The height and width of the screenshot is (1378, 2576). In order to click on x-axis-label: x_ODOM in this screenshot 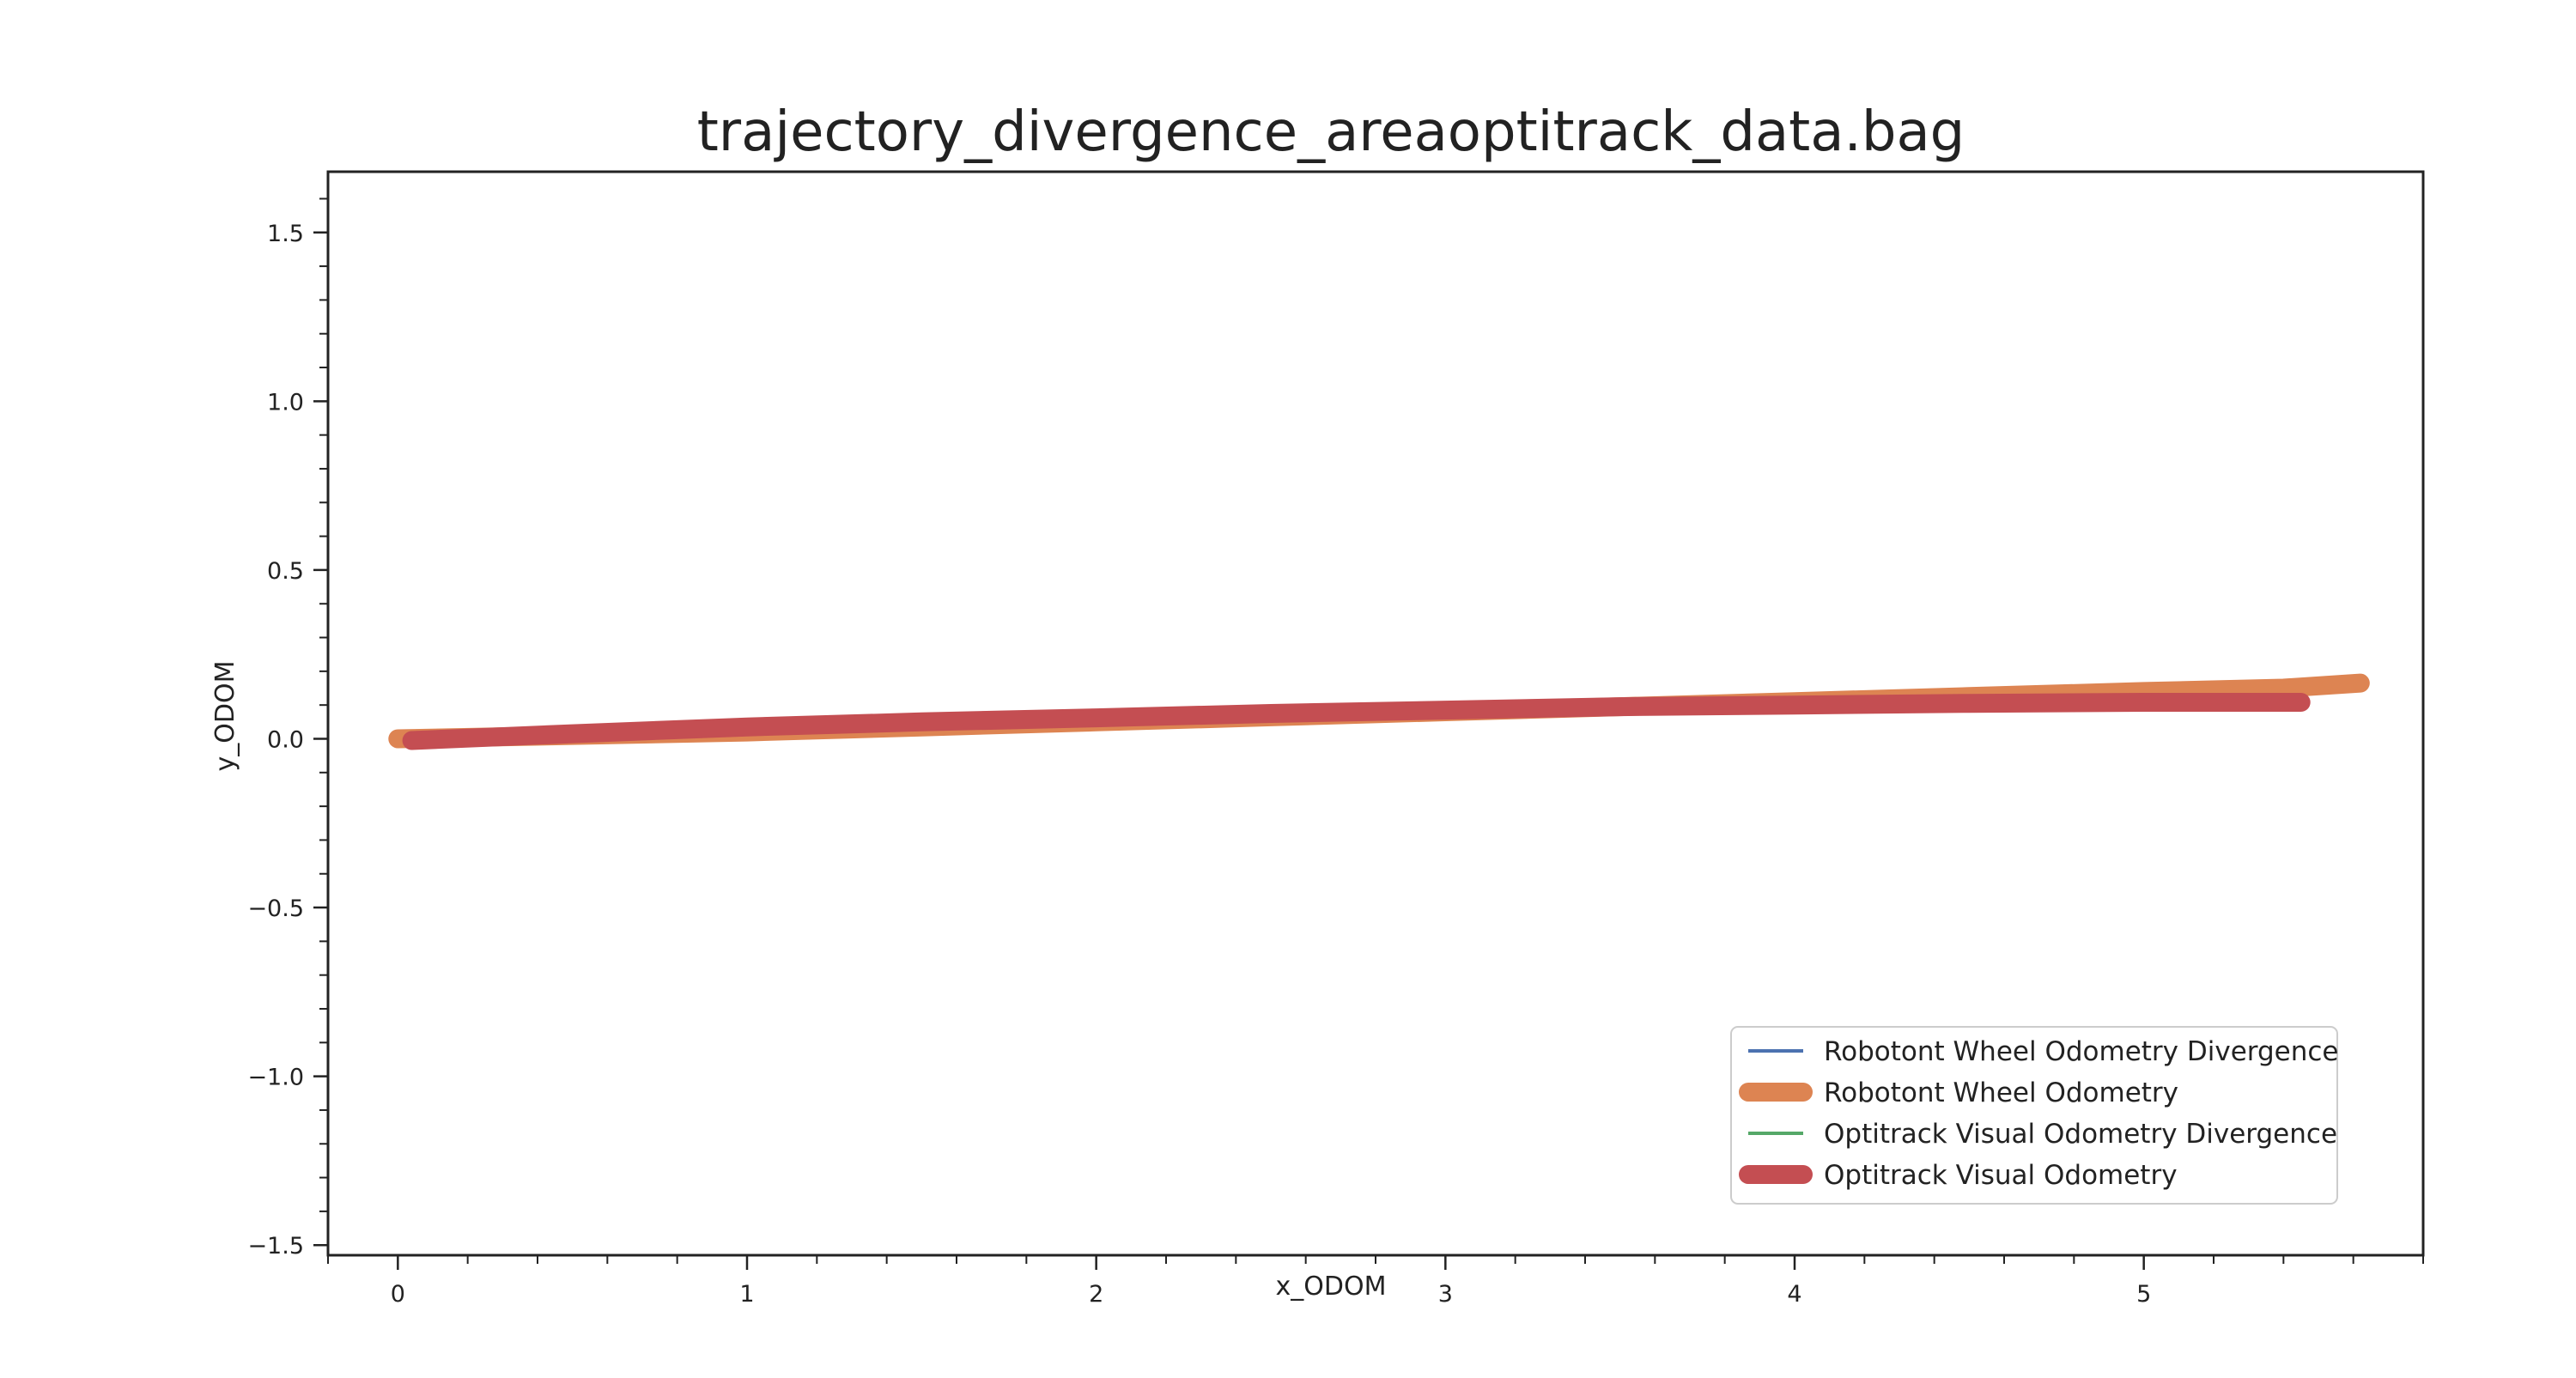, I will do `click(1331, 1287)`.